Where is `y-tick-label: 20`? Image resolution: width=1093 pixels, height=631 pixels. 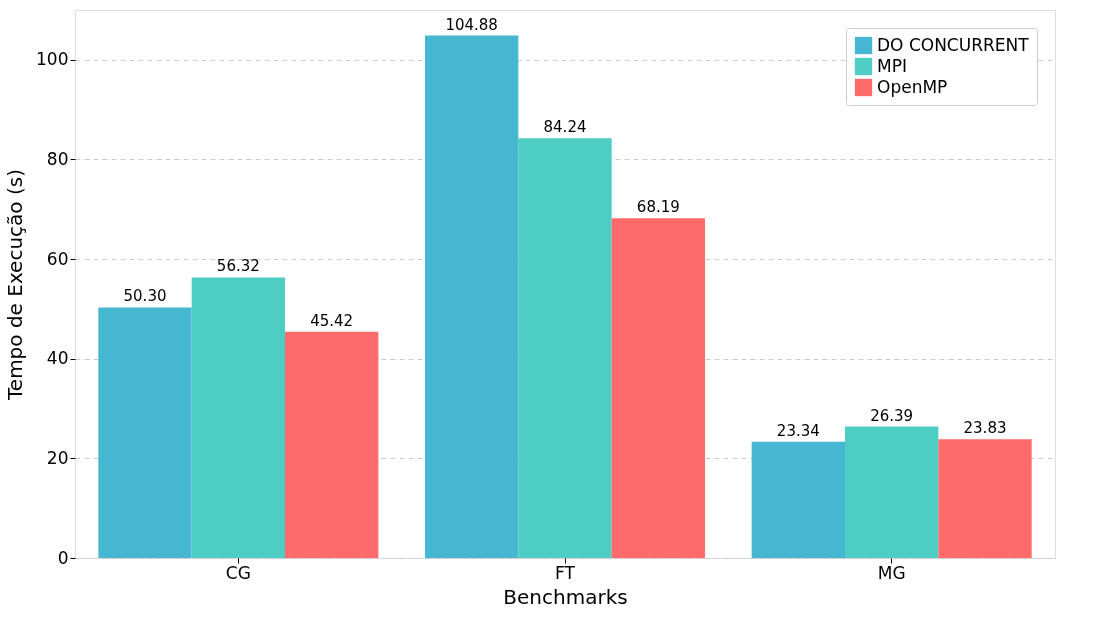
y-tick-label: 20 is located at coordinates (57, 457).